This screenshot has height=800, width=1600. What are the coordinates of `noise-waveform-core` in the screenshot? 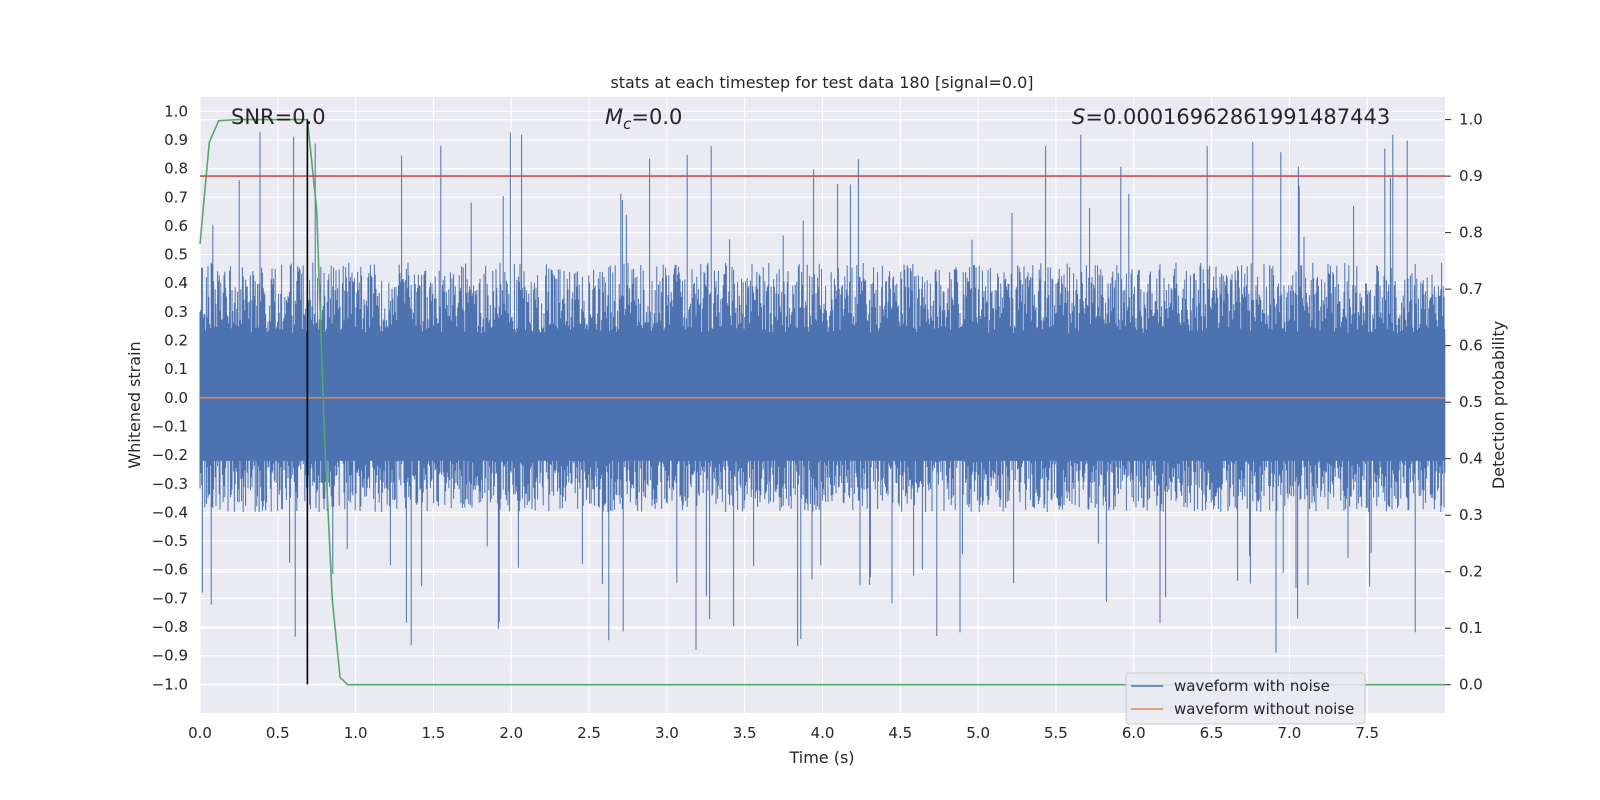 It's located at (822, 406).